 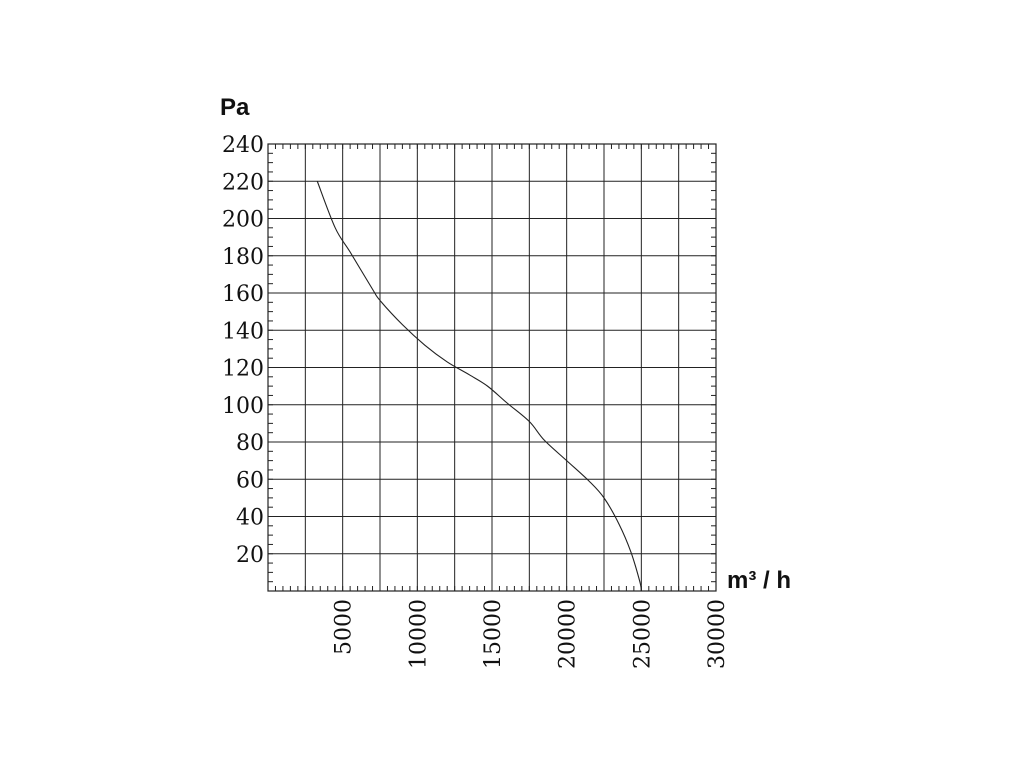 What do you see at coordinates (243, 220) in the screenshot?
I see `y-tick-label: 200` at bounding box center [243, 220].